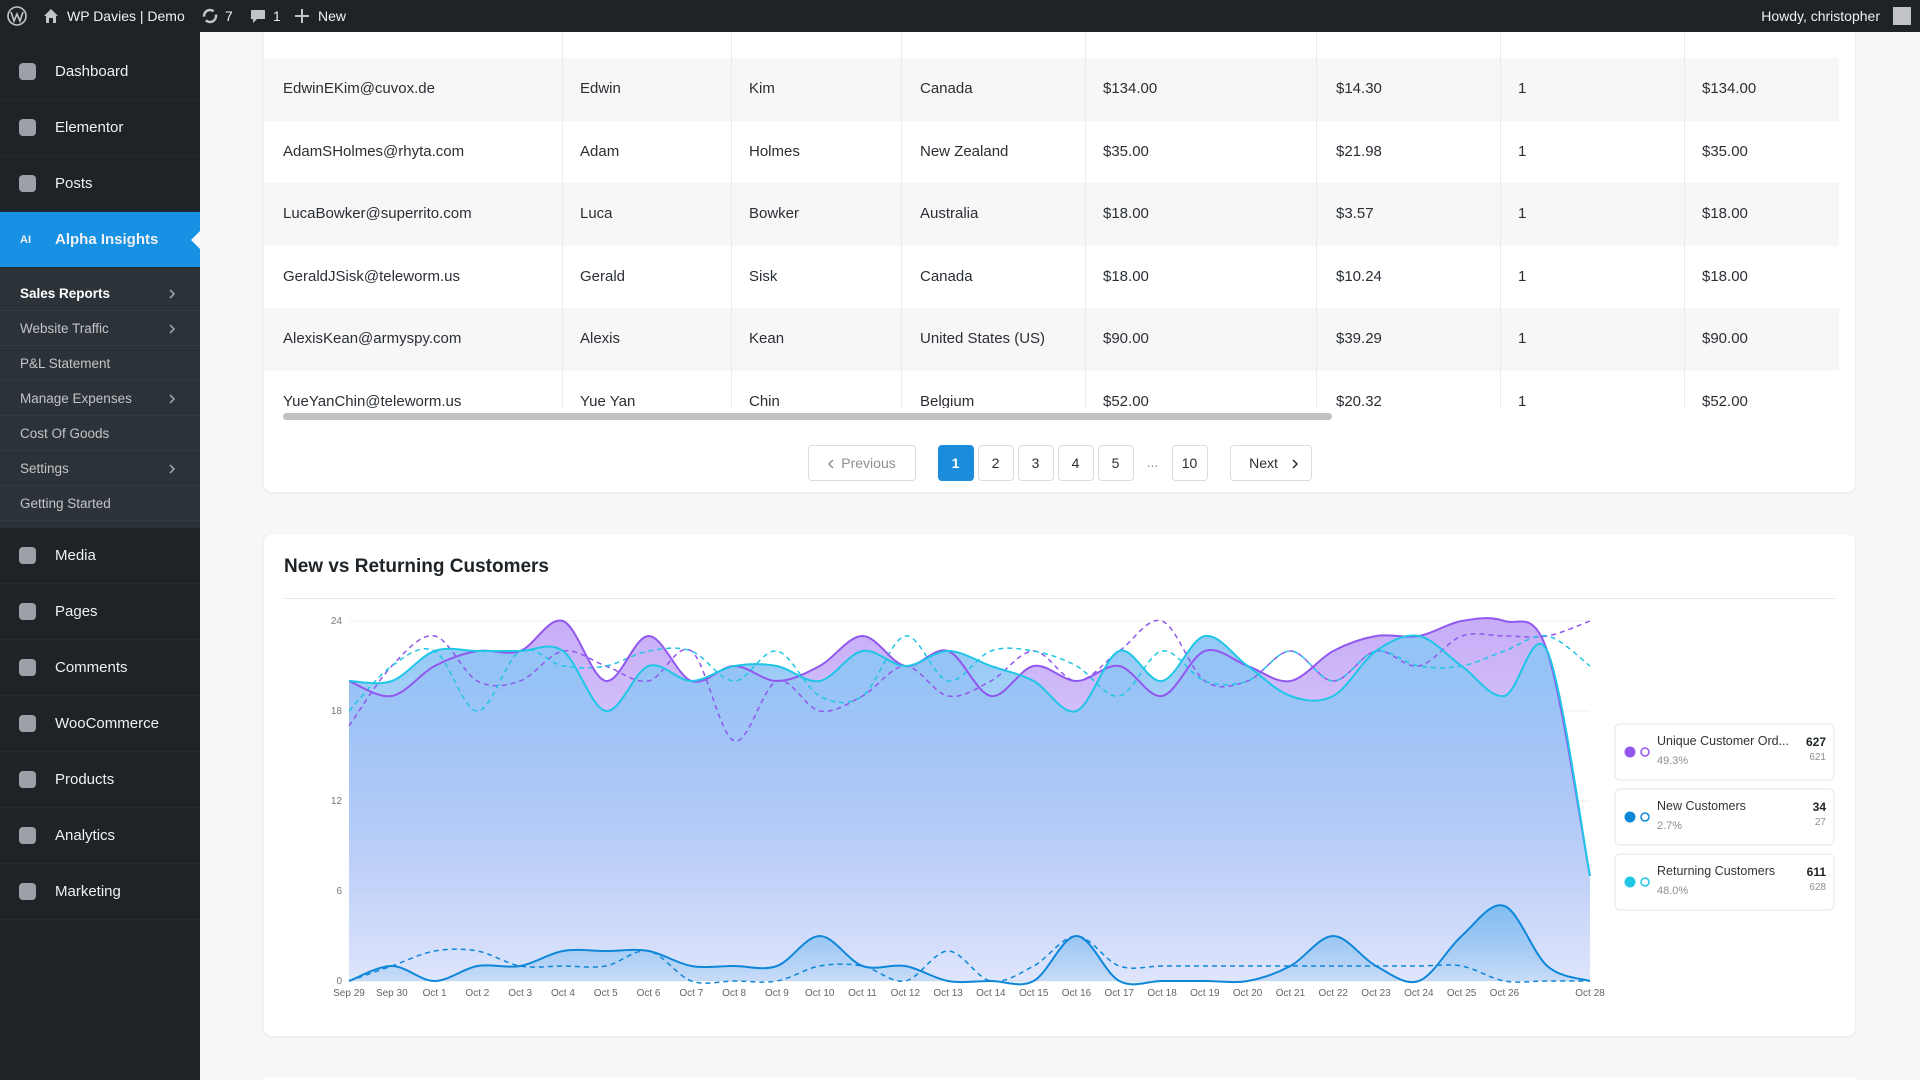 The height and width of the screenshot is (1080, 1920). What do you see at coordinates (1126, 400) in the screenshot?
I see `table-cell: $52.00` at bounding box center [1126, 400].